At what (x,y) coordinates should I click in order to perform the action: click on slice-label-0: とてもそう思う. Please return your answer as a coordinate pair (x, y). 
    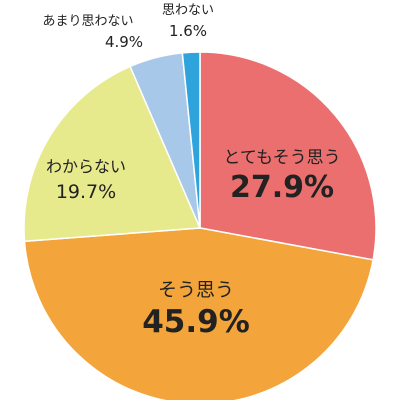
    Looking at the image, I should click on (281, 158).